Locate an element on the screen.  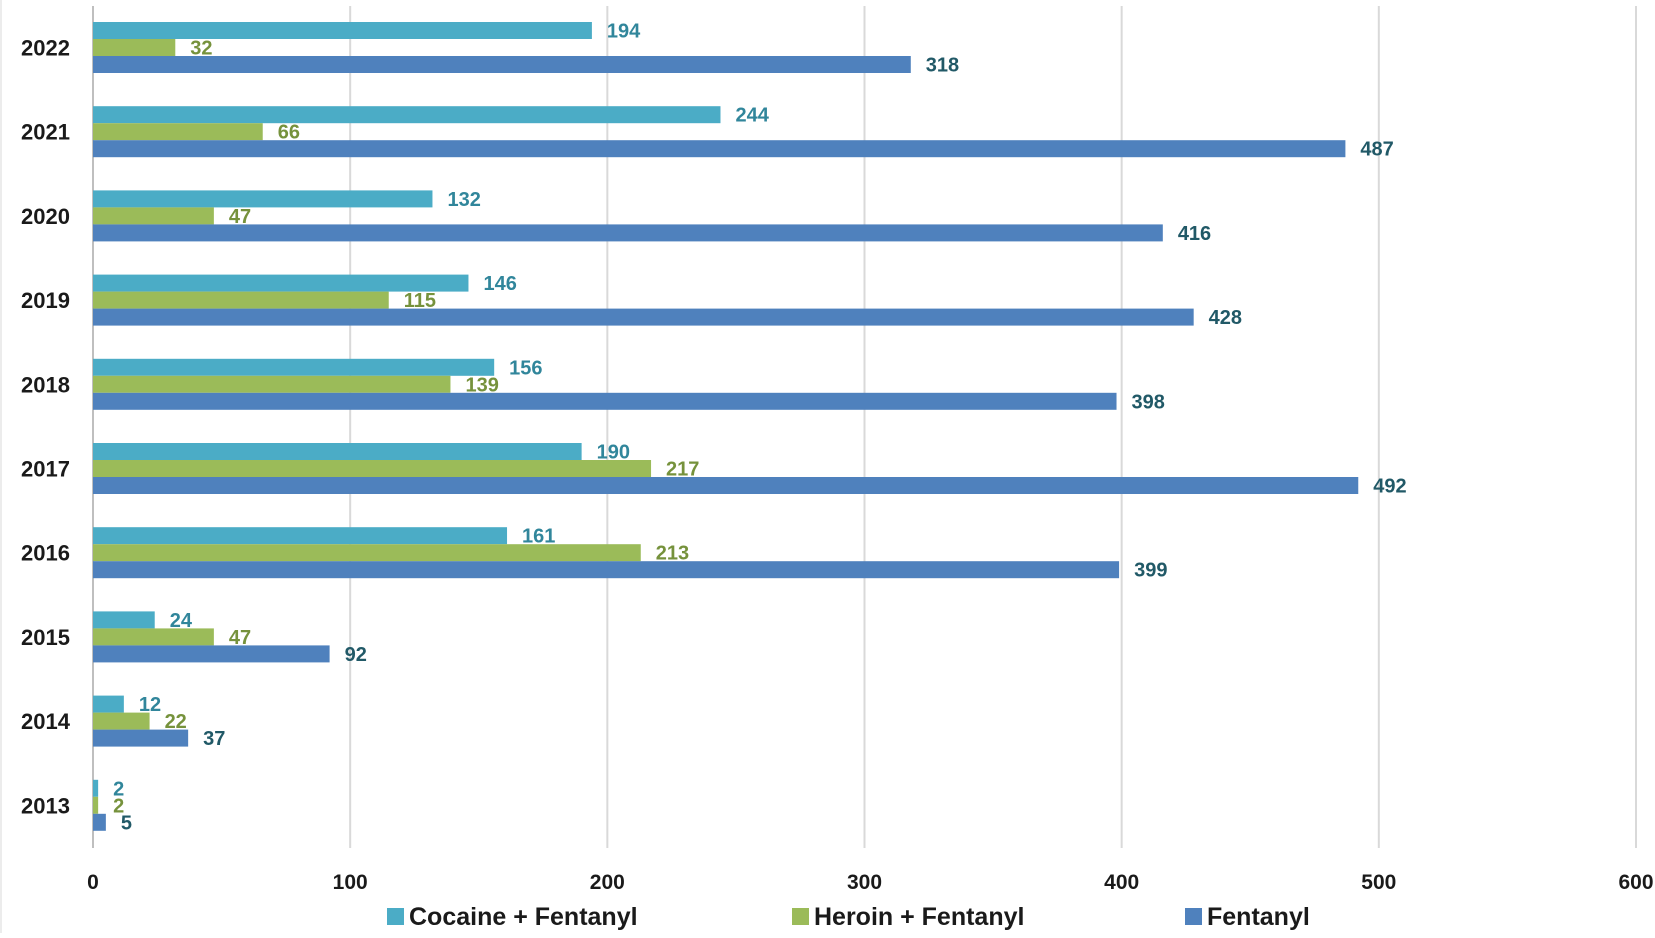
data-label: 318 is located at coordinates (942, 66).